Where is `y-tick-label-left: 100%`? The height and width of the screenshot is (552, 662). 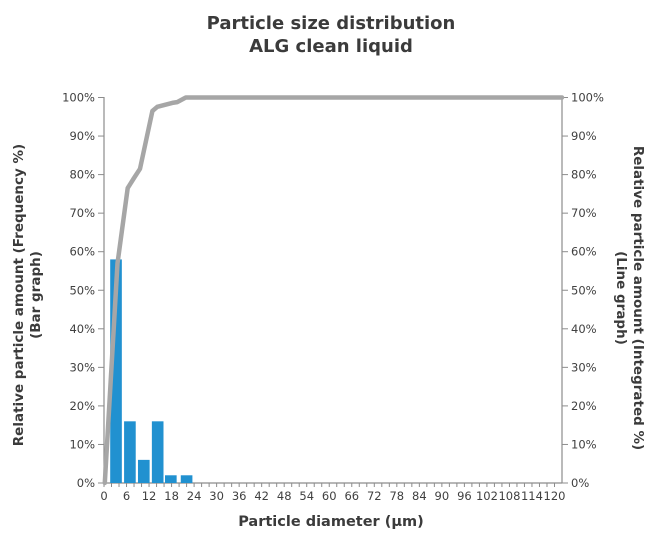 y-tick-label-left: 100% is located at coordinates (78, 98).